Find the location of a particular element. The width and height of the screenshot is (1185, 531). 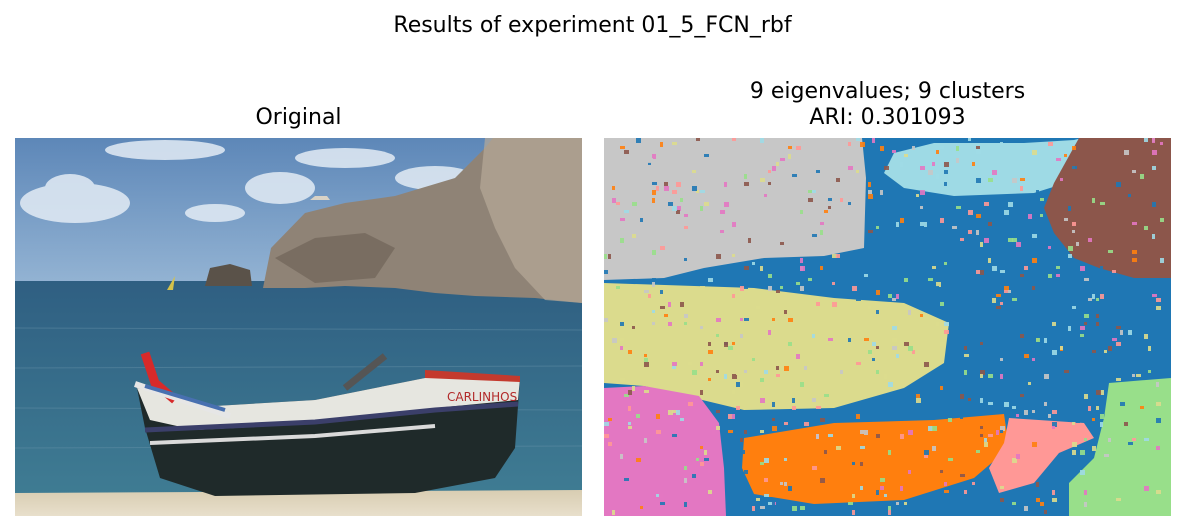

cluster-middle-left is located at coordinates (776, 346).